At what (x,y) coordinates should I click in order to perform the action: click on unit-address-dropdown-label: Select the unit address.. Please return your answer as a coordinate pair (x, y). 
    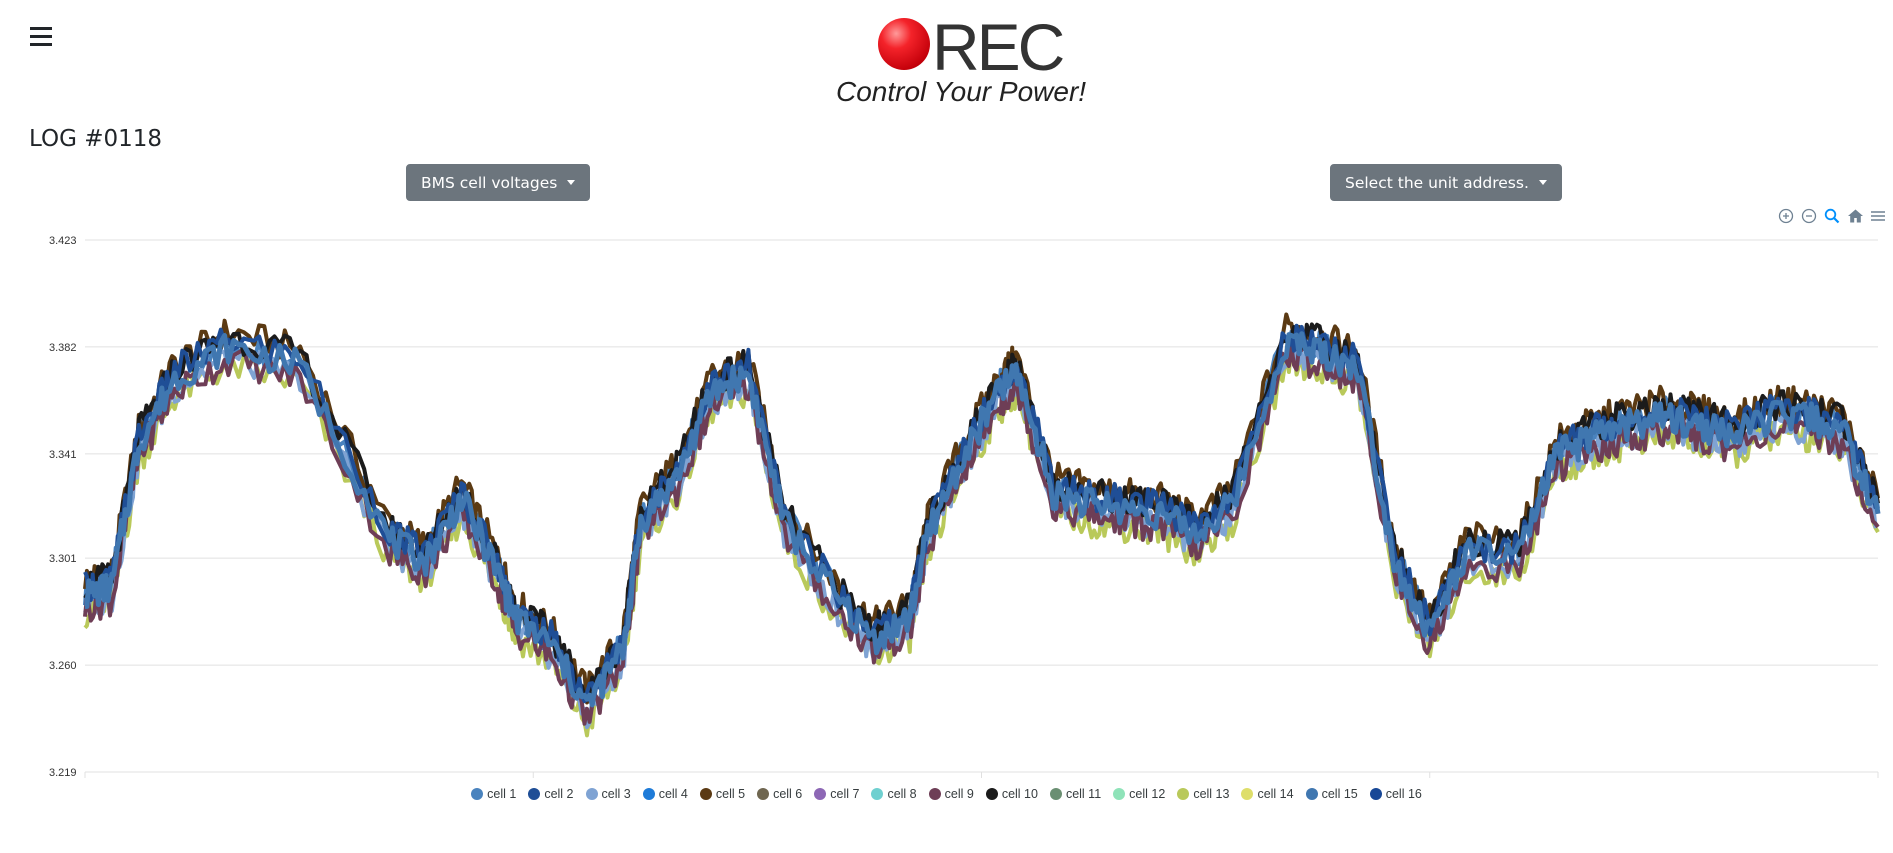
    Looking at the image, I should click on (1437, 182).